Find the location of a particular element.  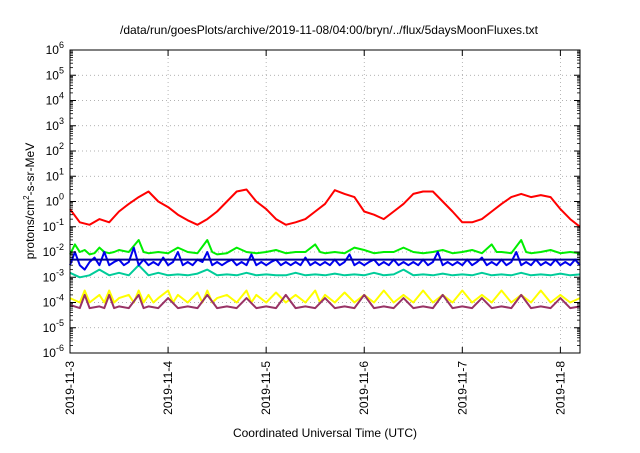

y-tick-label: 10⁰ is located at coordinates (55, 200).